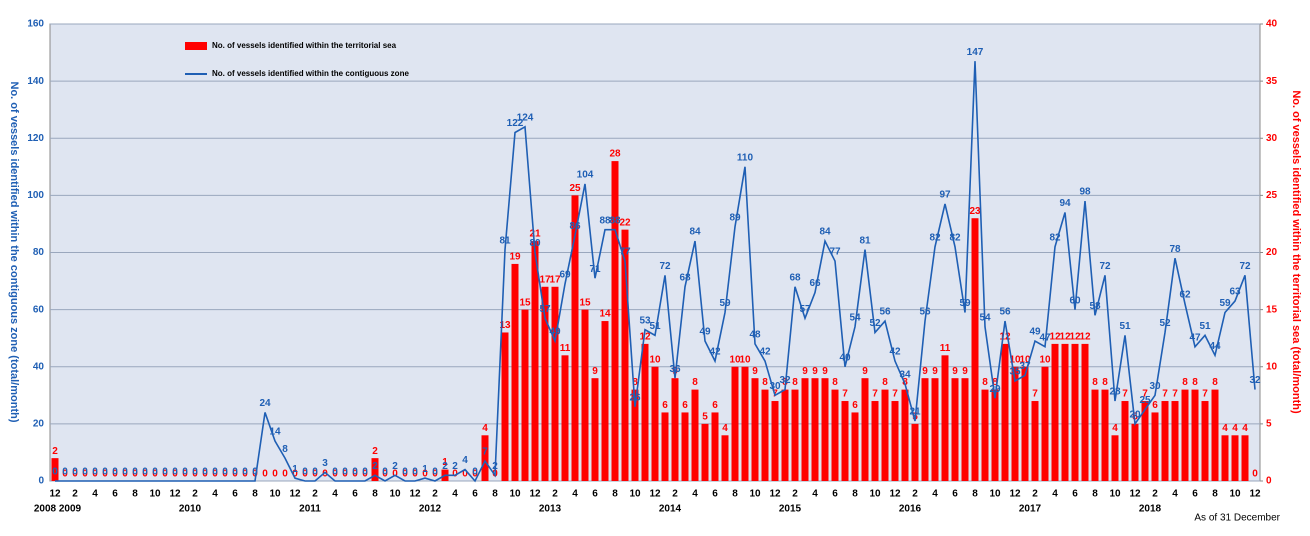  Describe the element at coordinates (1215, 346) in the screenshot. I see `line-value-label: 44` at that location.